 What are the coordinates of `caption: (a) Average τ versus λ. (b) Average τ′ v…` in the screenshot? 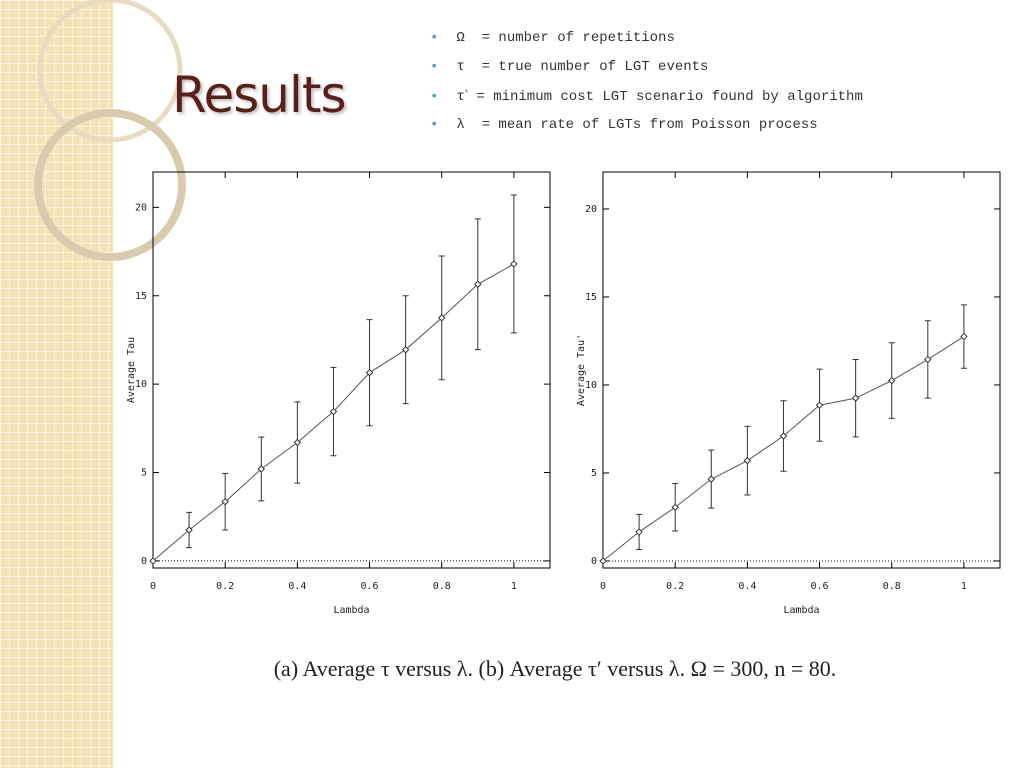 It's located at (555, 668).